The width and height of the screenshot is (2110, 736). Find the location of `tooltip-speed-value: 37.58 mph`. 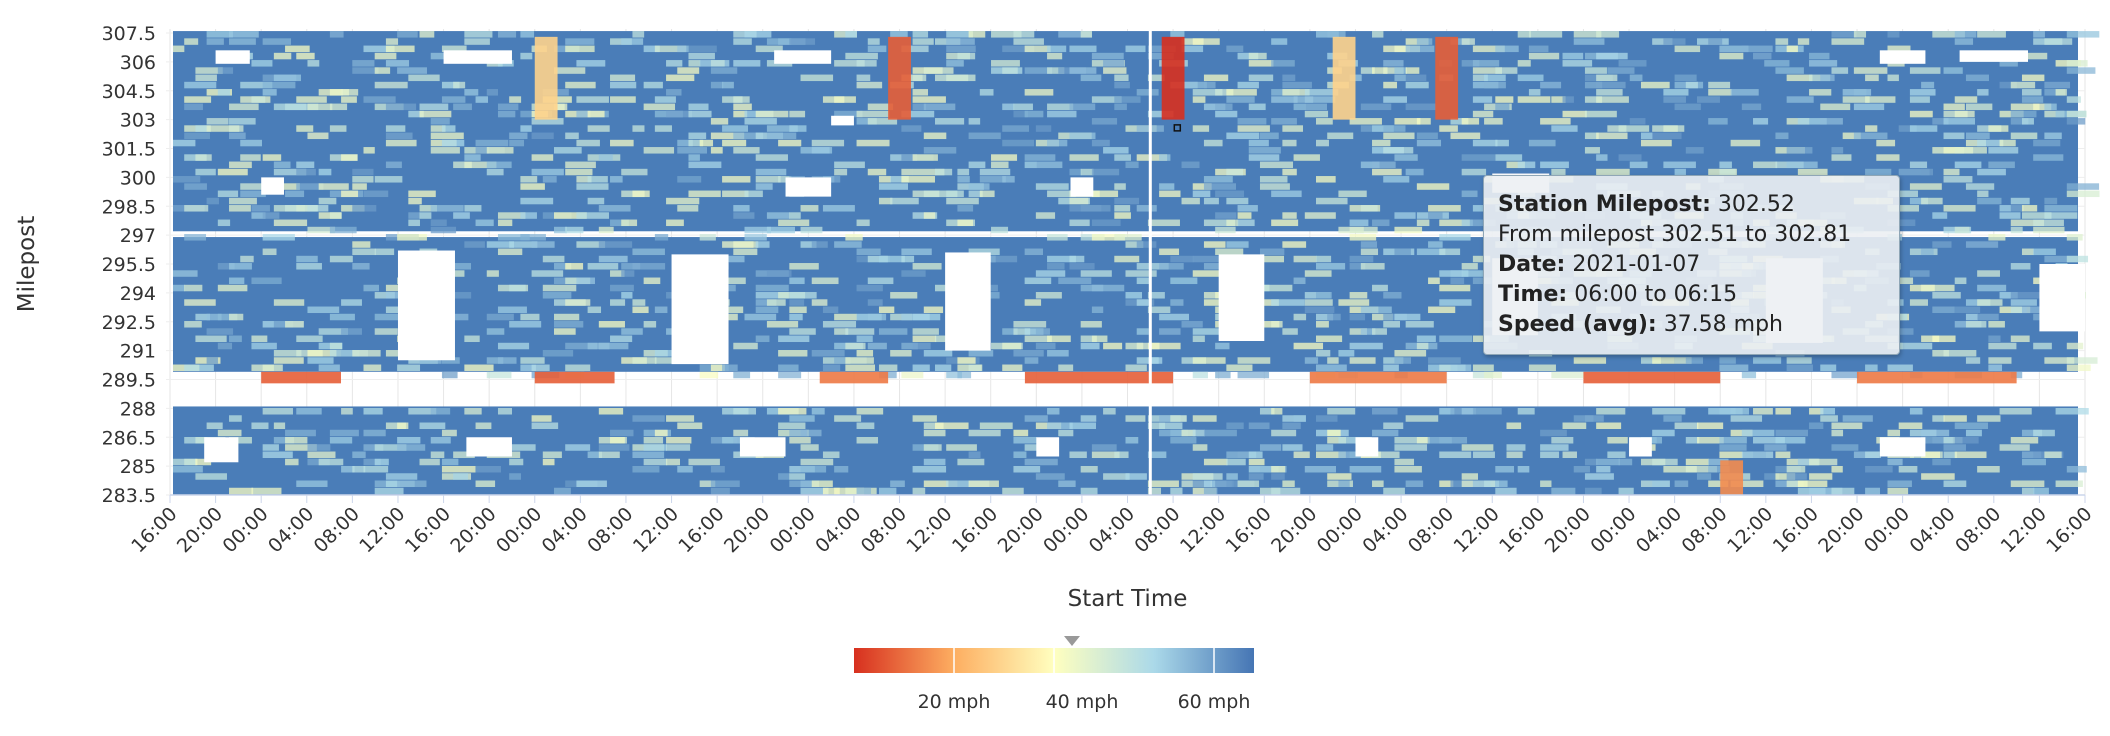

tooltip-speed-value: 37.58 mph is located at coordinates (1723, 324).